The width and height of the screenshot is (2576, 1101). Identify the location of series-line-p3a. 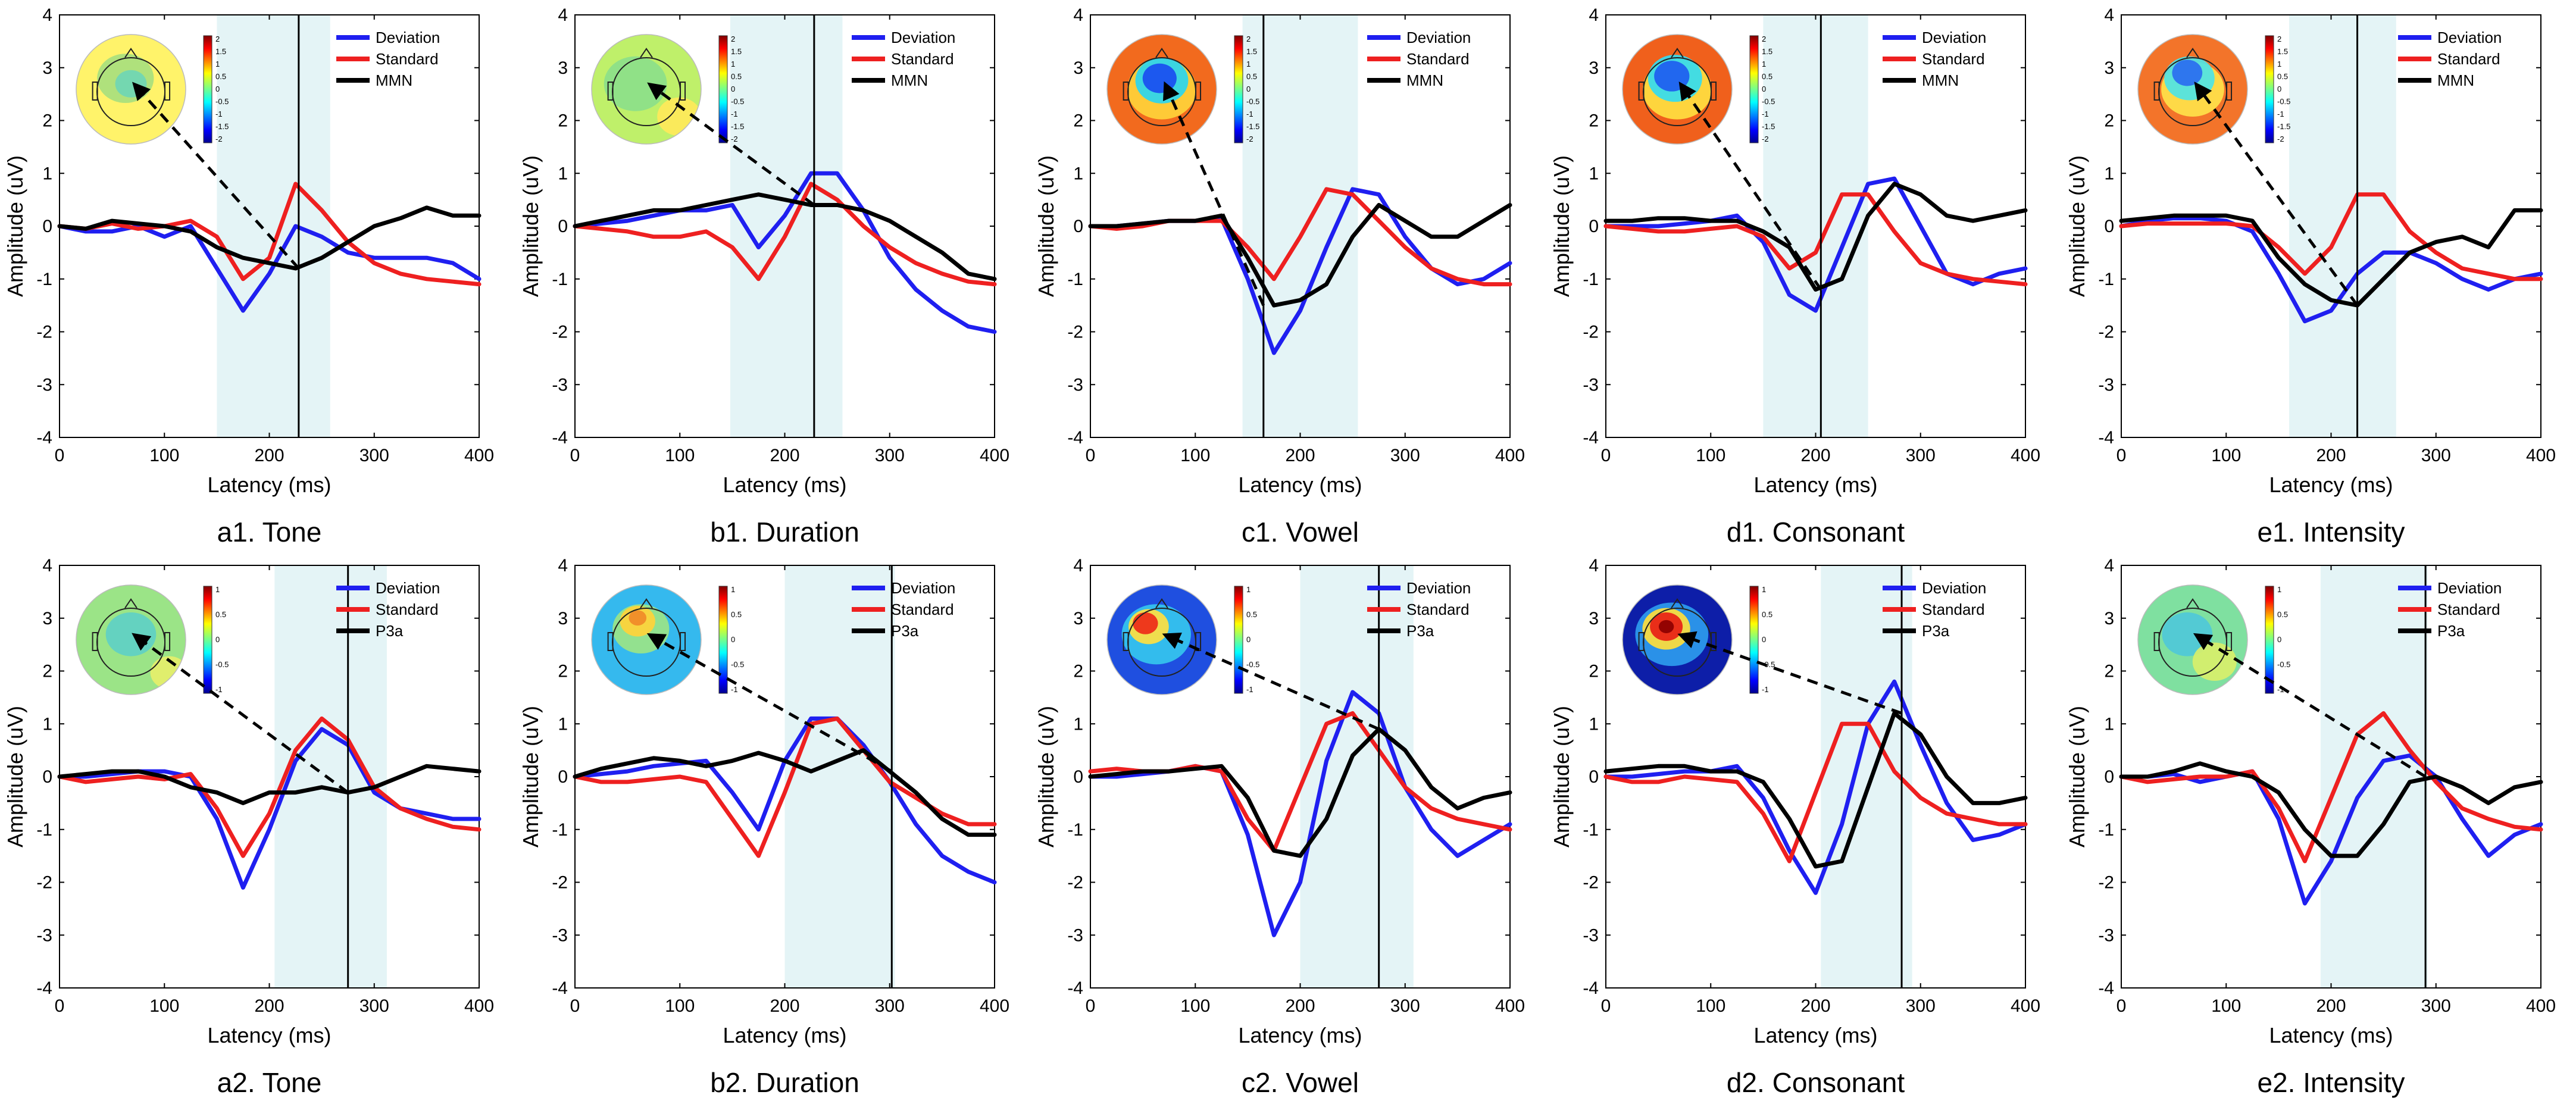
(2331, 809).